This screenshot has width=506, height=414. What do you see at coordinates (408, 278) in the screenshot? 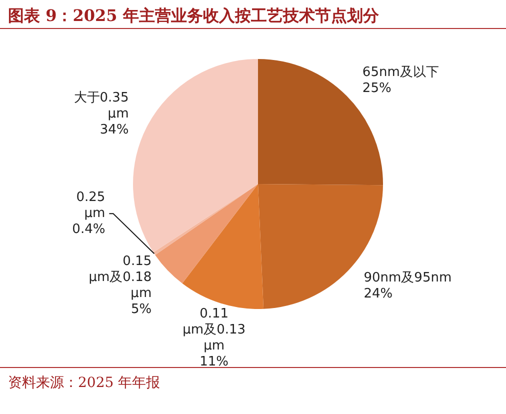
I see `slice-label: 90nm及95nm` at bounding box center [408, 278].